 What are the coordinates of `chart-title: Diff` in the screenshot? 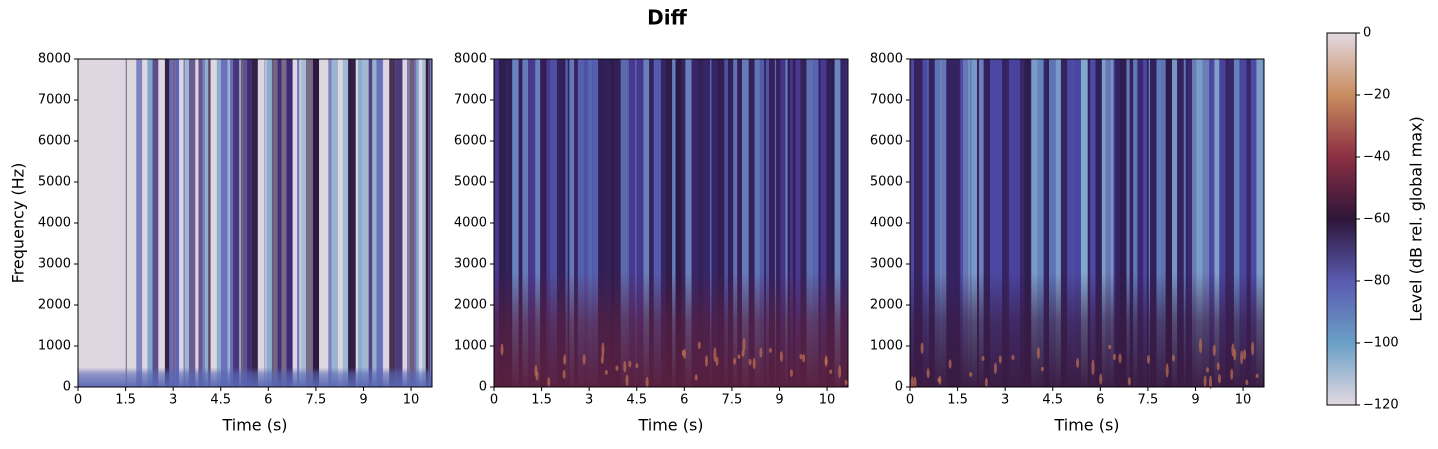 It's located at (667, 18).